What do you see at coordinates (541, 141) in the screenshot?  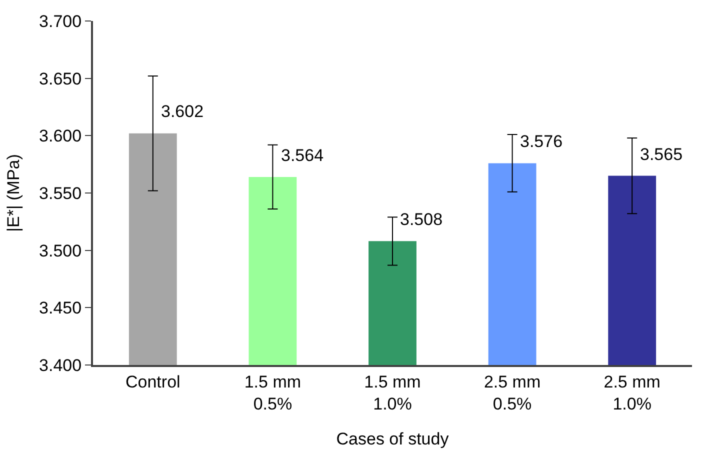 I see `data-label: 3.576` at bounding box center [541, 141].